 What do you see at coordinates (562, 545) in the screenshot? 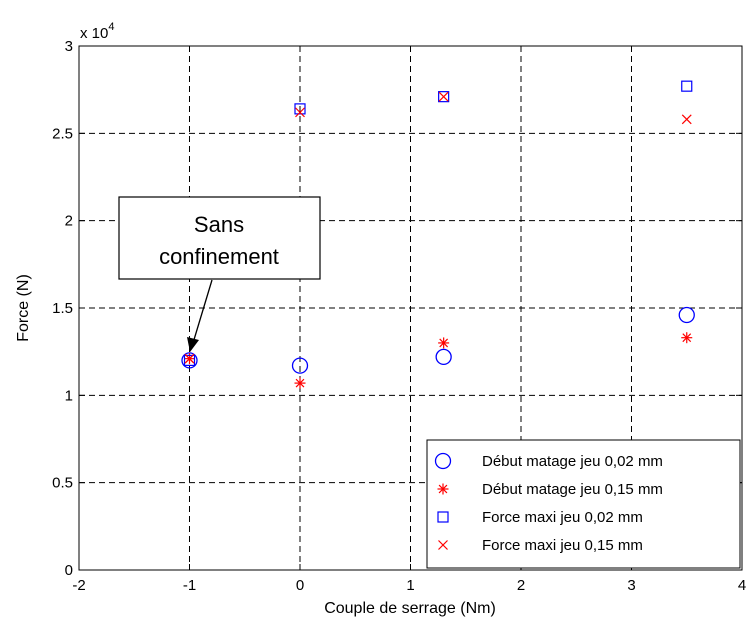
I see `legend-label-4: Force maxi jeu 0,15 mm` at bounding box center [562, 545].